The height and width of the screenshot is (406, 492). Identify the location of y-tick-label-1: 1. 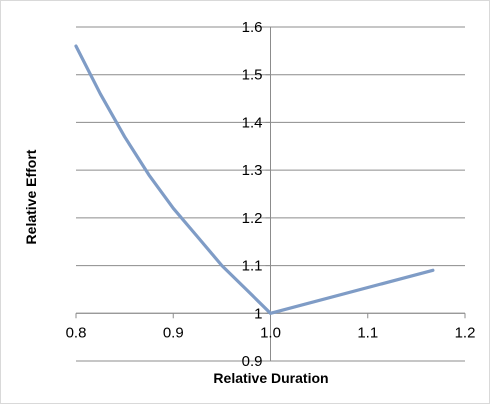
(258, 313).